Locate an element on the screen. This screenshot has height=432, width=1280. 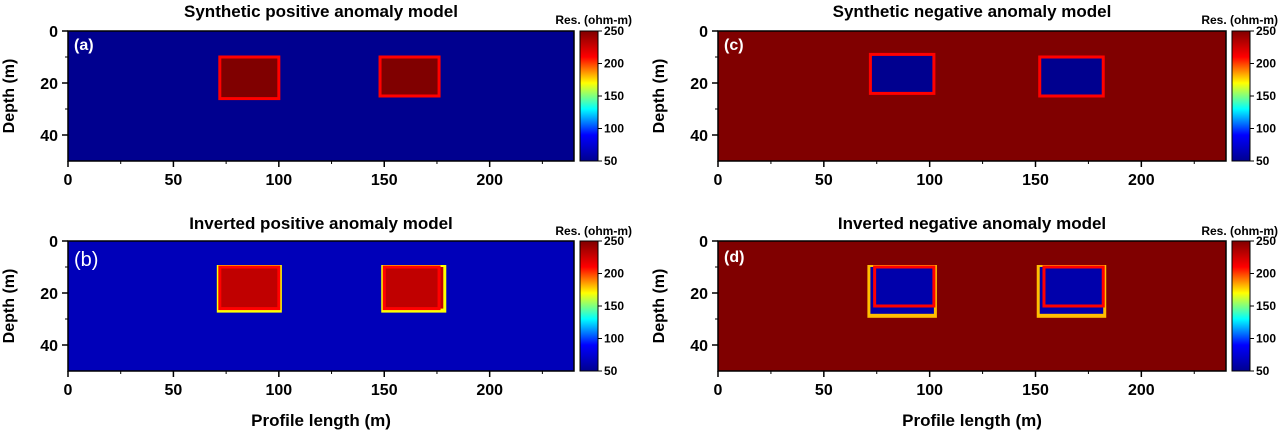
heatmap-d is located at coordinates (972, 306).